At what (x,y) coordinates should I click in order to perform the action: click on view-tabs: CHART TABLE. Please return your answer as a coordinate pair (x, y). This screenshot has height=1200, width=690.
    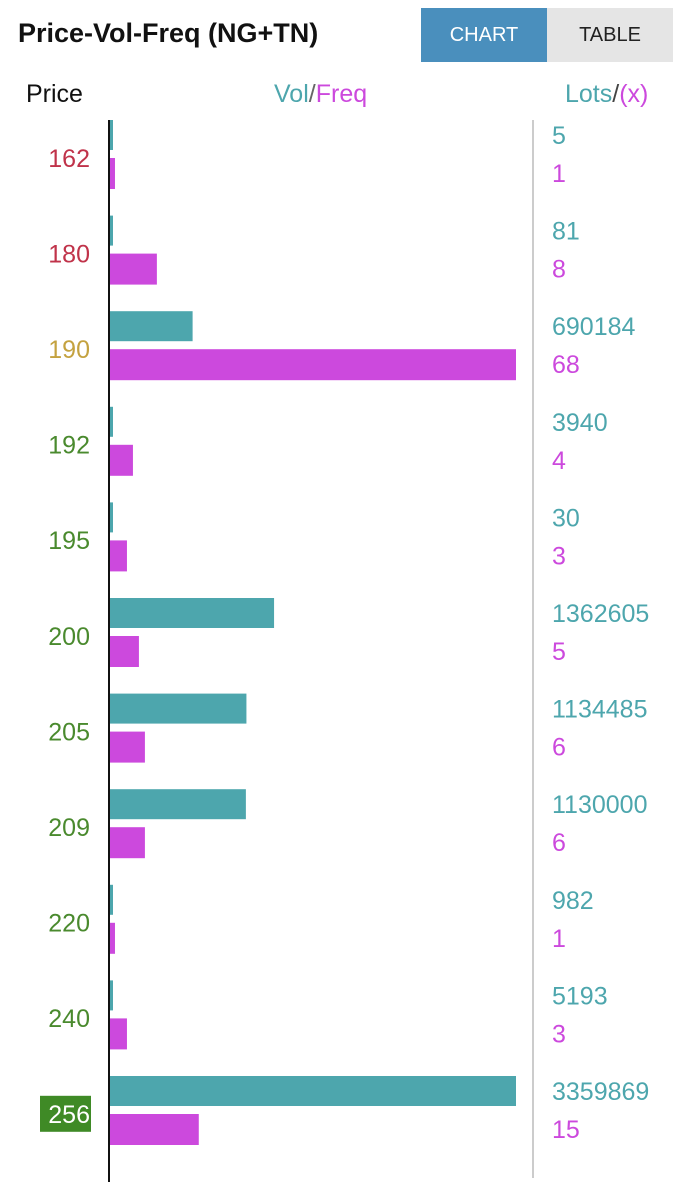
    Looking at the image, I should click on (547, 35).